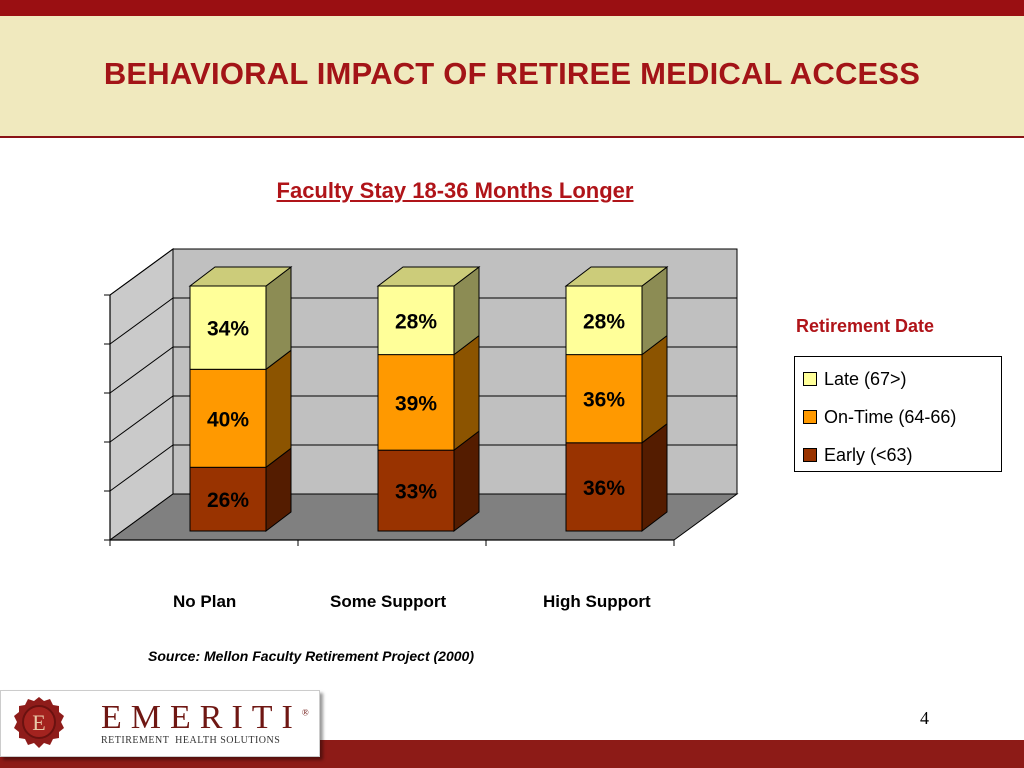 Image resolution: width=1024 pixels, height=768 pixels. Describe the element at coordinates (416, 492) in the screenshot. I see `data-label-early: 33%` at that location.